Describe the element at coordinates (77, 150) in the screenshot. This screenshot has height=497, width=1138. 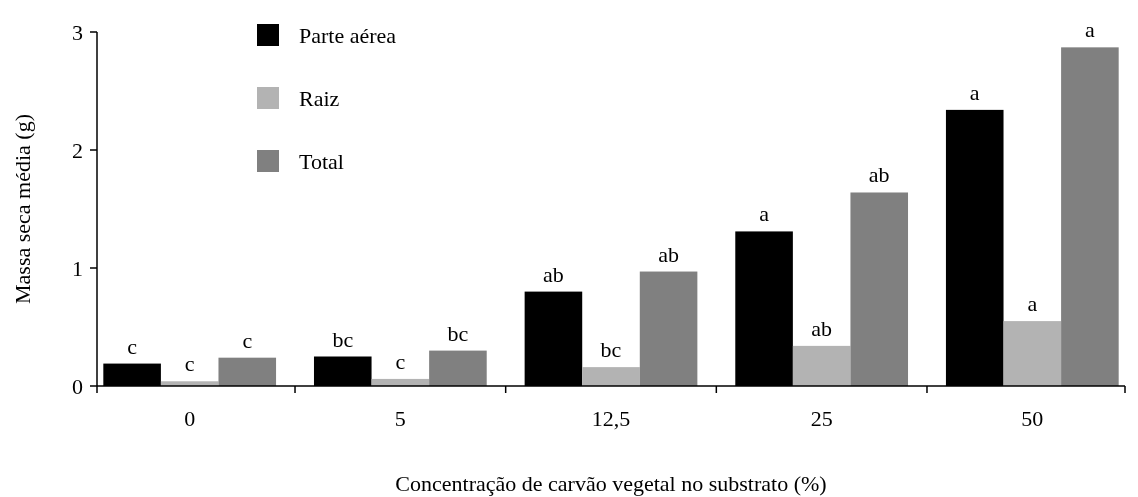
I see `y-tick-label: 2` at that location.